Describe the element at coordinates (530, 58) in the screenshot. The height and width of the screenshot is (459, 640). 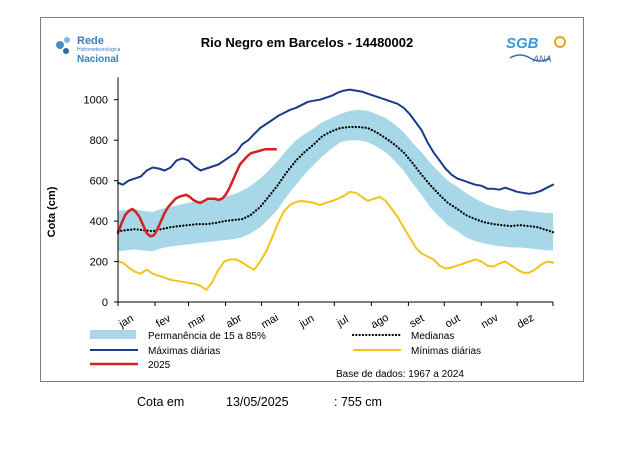
I see `wave-icon` at that location.